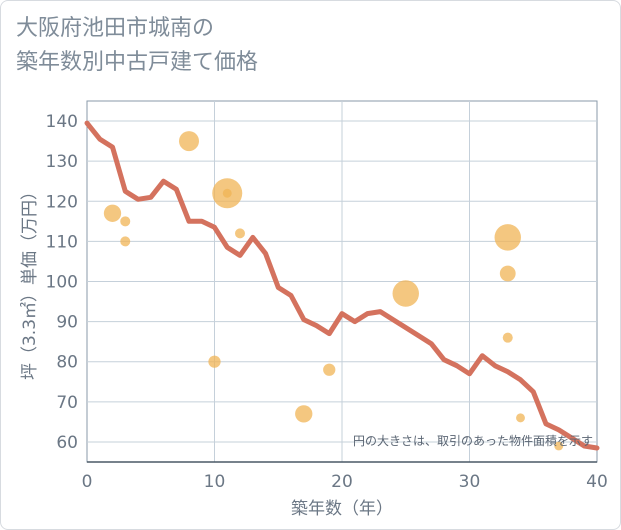  Describe the element at coordinates (62, 283) in the screenshot. I see `y-tick-label-100: 100` at that location.